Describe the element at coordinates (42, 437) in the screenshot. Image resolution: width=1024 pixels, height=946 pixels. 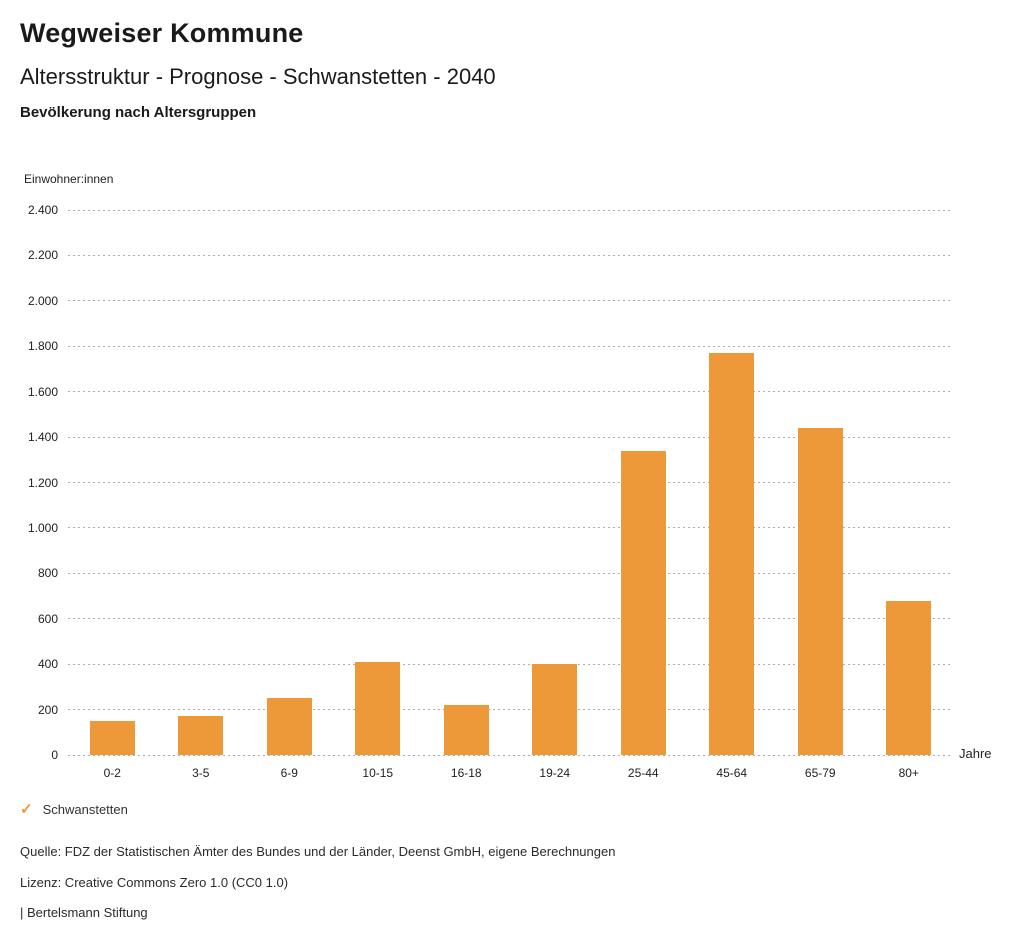
I see `y-tick-label: 1.400` at that location.